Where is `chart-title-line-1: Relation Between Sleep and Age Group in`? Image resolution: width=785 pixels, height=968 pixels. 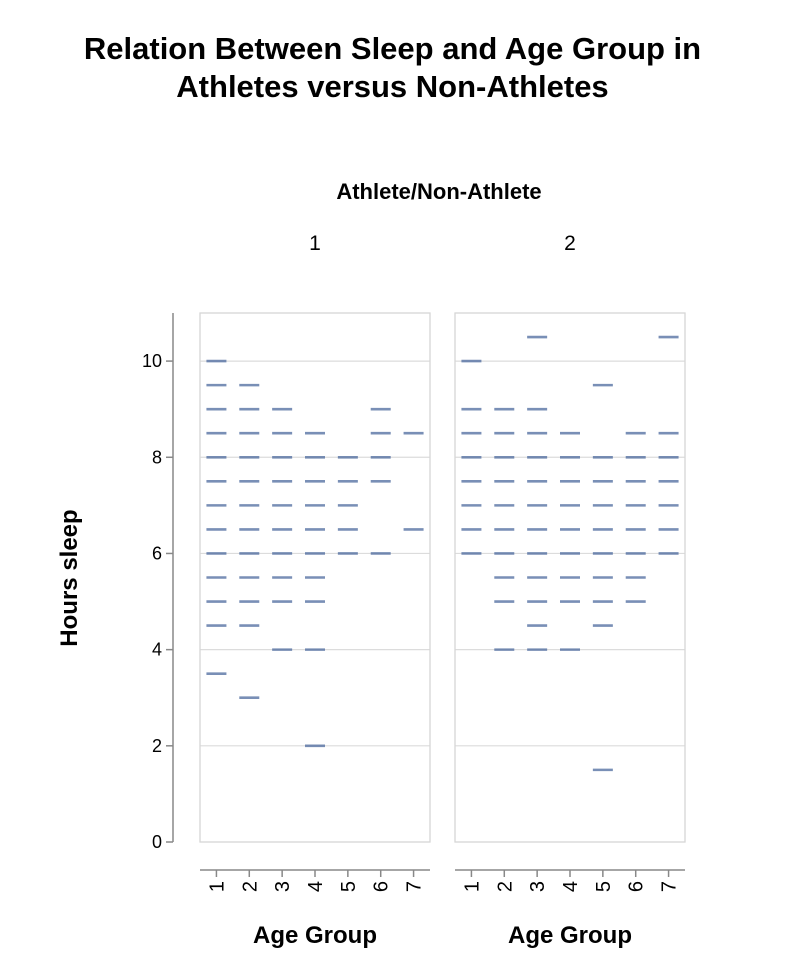 chart-title-line-1: Relation Between Sleep and Age Group in is located at coordinates (392, 48).